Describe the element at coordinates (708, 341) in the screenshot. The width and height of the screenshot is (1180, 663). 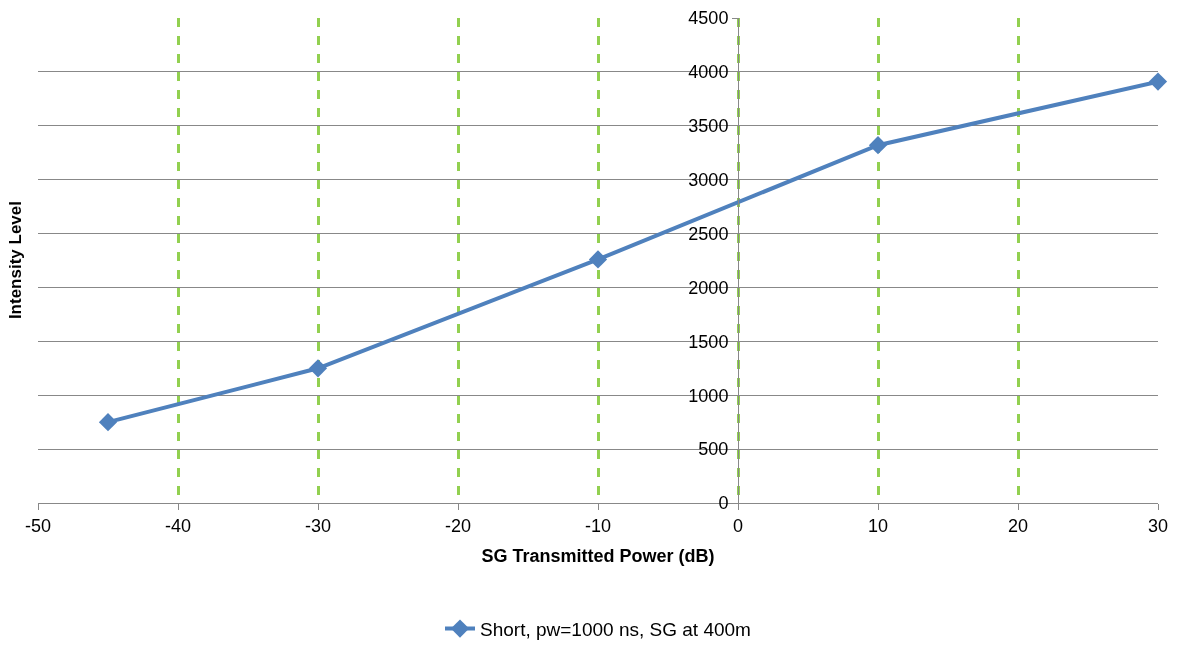
I see `y-tick-label: 1500` at that location.